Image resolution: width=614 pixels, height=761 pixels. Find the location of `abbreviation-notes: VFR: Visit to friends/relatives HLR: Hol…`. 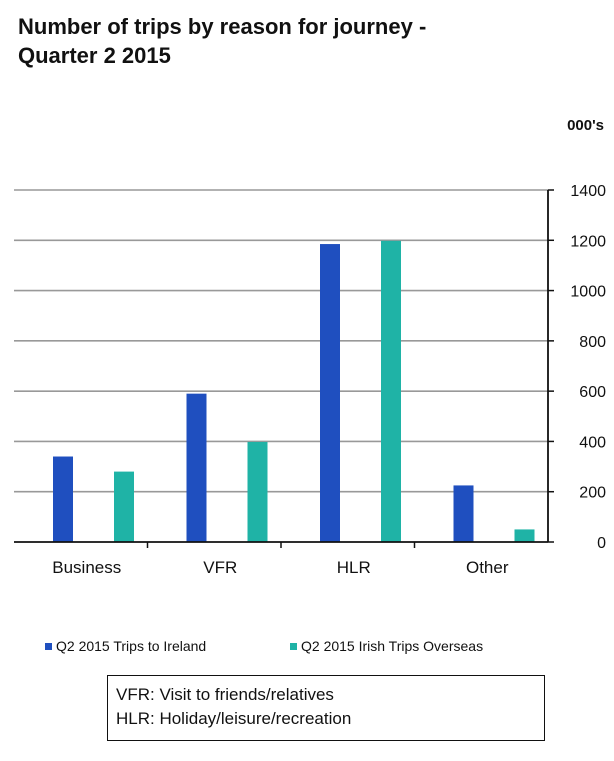

abbreviation-notes: VFR: Visit to friends/relatives HLR: Hol… is located at coordinates (326, 708).